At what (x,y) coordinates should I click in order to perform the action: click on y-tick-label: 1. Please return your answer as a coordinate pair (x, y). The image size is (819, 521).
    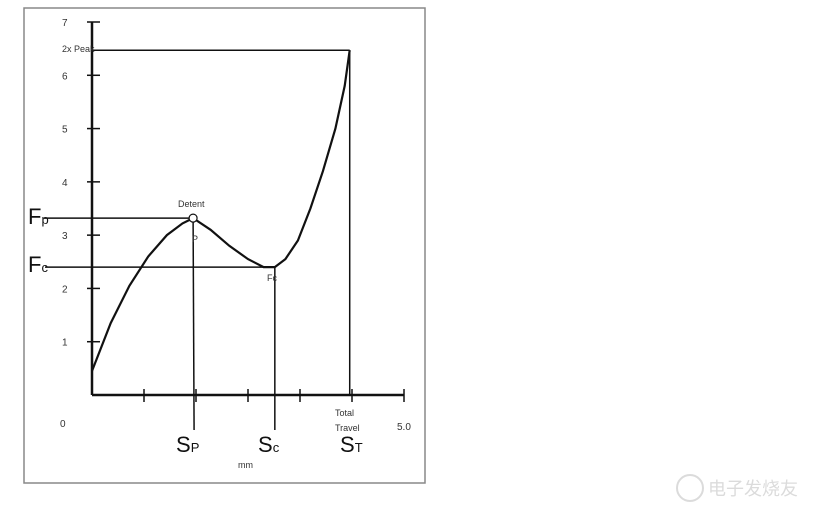
    Looking at the image, I should click on (65, 343).